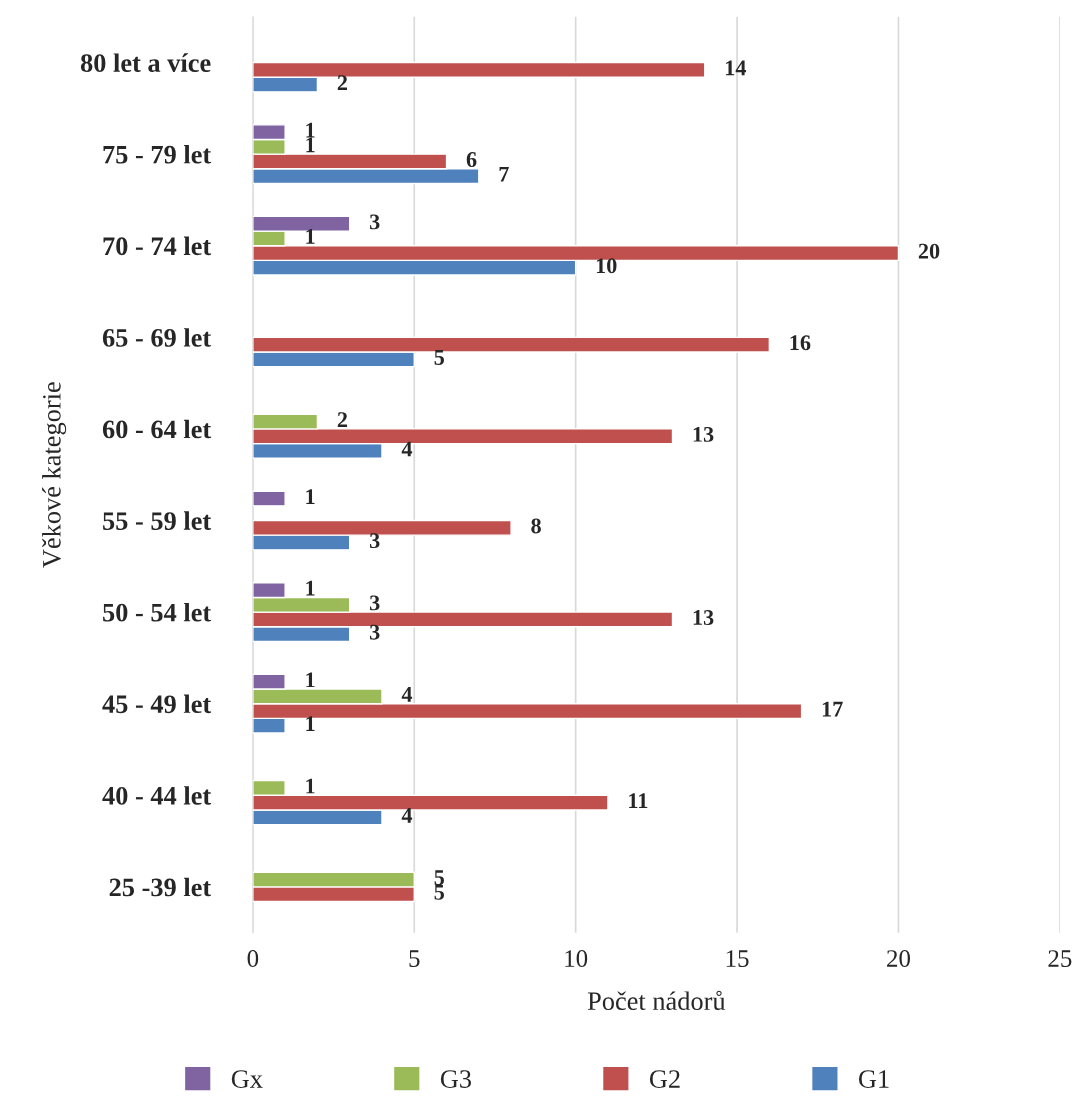 The height and width of the screenshot is (1117, 1076). What do you see at coordinates (638, 800) in the screenshot?
I see `data-label: 11` at bounding box center [638, 800].